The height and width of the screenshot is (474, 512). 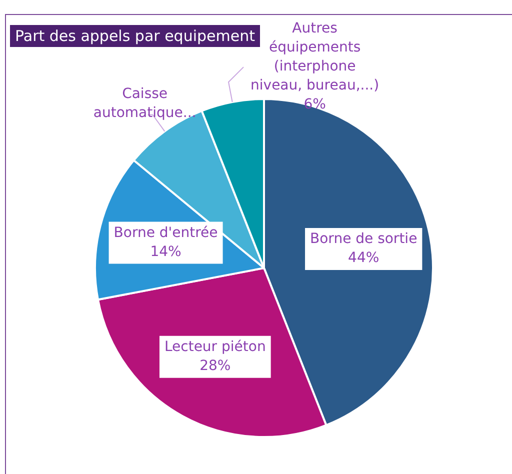 What do you see at coordinates (215, 347) in the screenshot?
I see `slice-label: Lecteur piéton` at bounding box center [215, 347].